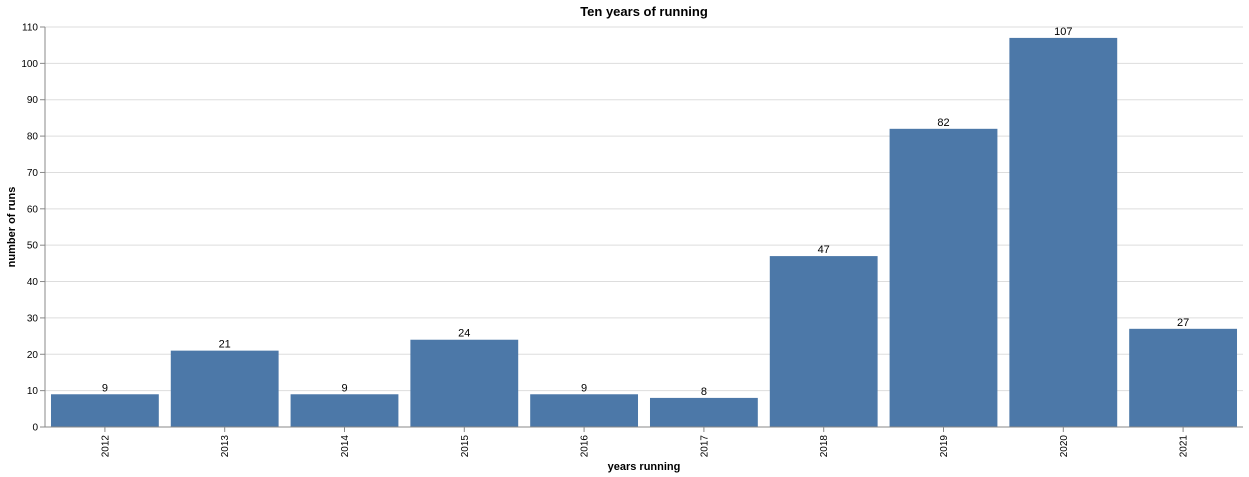  What do you see at coordinates (33, 318) in the screenshot?
I see `y-tick-label: 30` at bounding box center [33, 318].